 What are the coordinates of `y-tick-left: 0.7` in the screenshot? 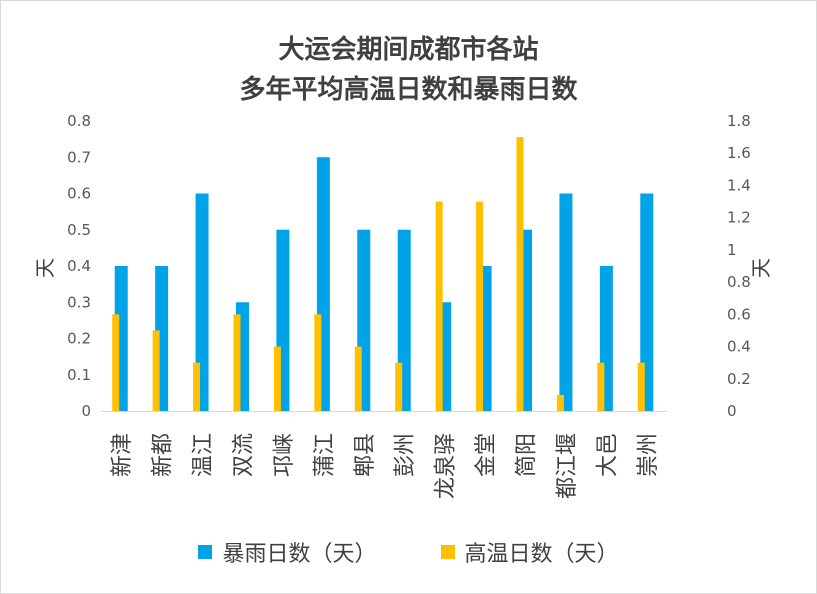 It's located at (79, 157).